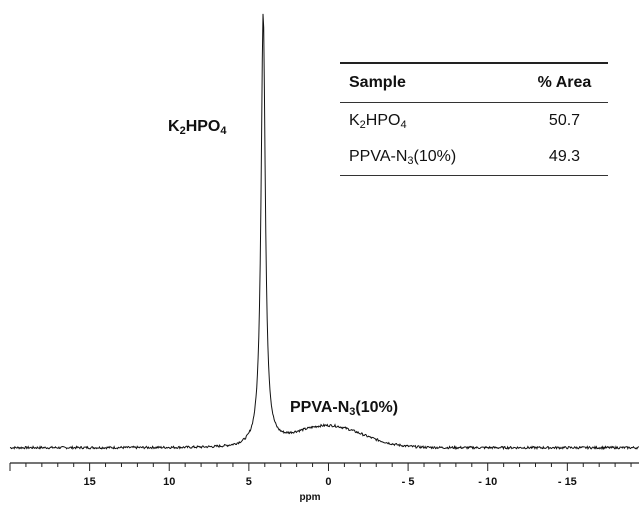 This screenshot has height=506, width=639. Describe the element at coordinates (564, 156) in the screenshot. I see `row-area-ppva-n3: 49.3` at that location.